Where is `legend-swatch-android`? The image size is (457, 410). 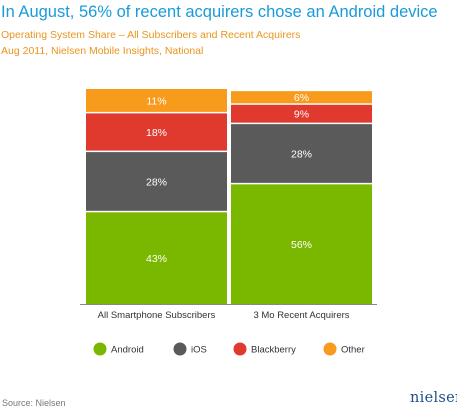
legend-swatch-android is located at coordinates (100, 349).